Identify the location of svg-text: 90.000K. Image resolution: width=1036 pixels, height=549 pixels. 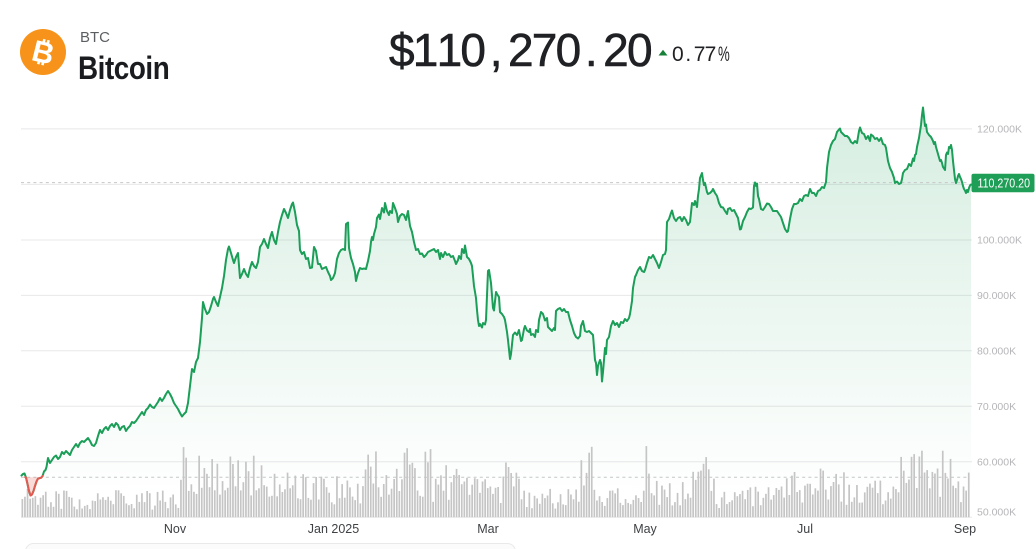
(996, 296).